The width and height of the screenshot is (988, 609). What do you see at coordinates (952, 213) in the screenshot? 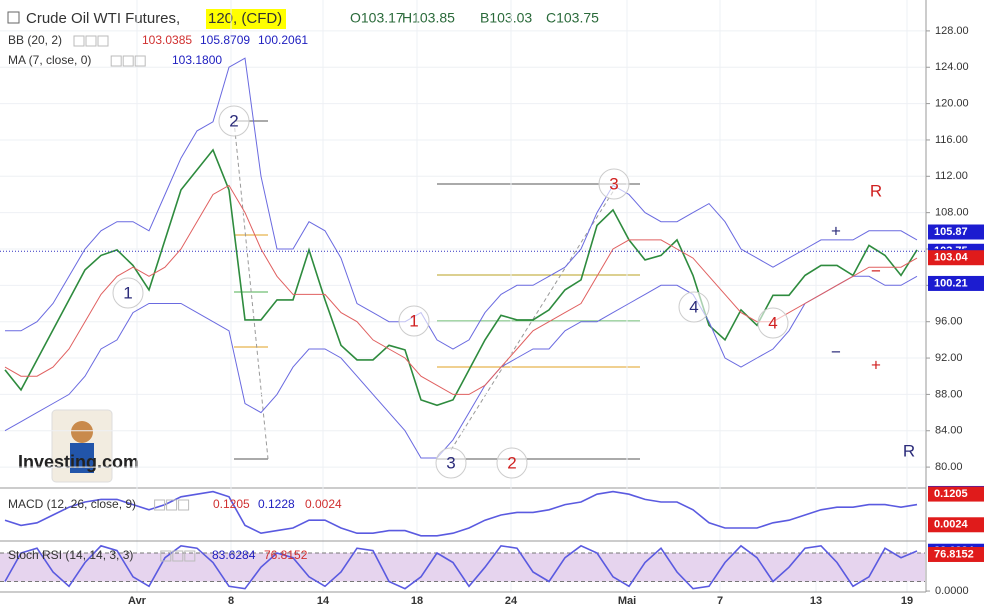
I see `y-tick-label: 108.00` at bounding box center [952, 213].